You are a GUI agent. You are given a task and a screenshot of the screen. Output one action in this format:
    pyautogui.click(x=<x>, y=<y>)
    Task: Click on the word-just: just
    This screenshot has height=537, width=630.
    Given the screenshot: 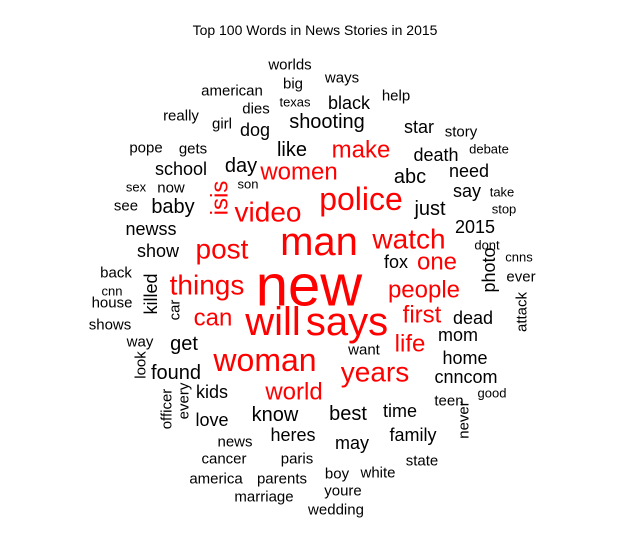 What is the action you would take?
    pyautogui.click(x=429, y=209)
    